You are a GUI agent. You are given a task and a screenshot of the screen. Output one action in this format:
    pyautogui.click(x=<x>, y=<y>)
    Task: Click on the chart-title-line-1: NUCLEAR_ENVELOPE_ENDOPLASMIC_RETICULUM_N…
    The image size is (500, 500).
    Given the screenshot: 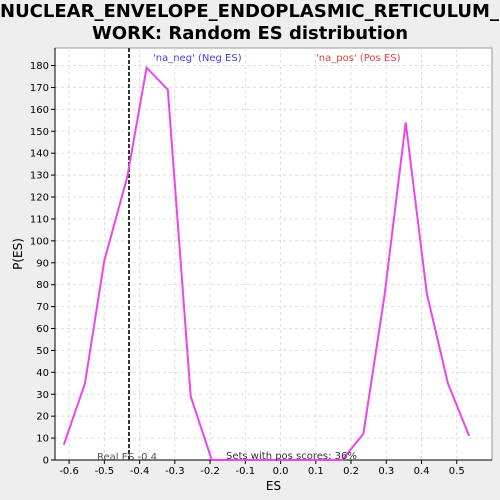 What is the action you would take?
    pyautogui.click(x=250, y=11)
    